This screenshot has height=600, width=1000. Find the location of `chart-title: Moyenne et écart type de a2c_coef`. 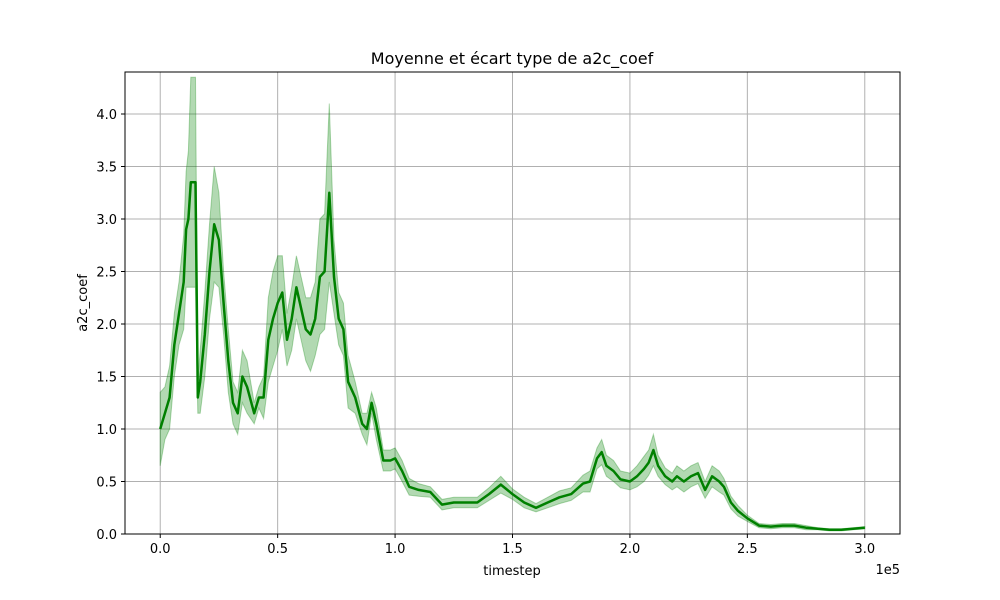

chart-title: Moyenne et écart type de a2c_coef is located at coordinates (512, 59).